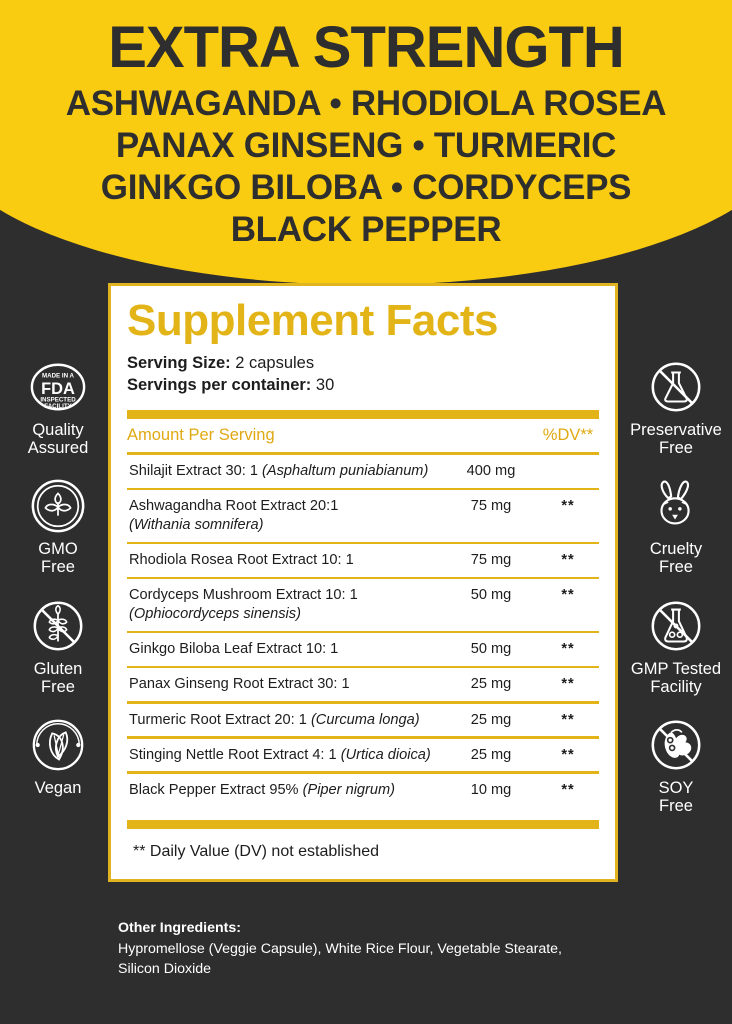 This screenshot has width=732, height=1024. I want to click on ingredient-name: Black Pepper Extract 95% (Piper nigrum), so click(262, 789).